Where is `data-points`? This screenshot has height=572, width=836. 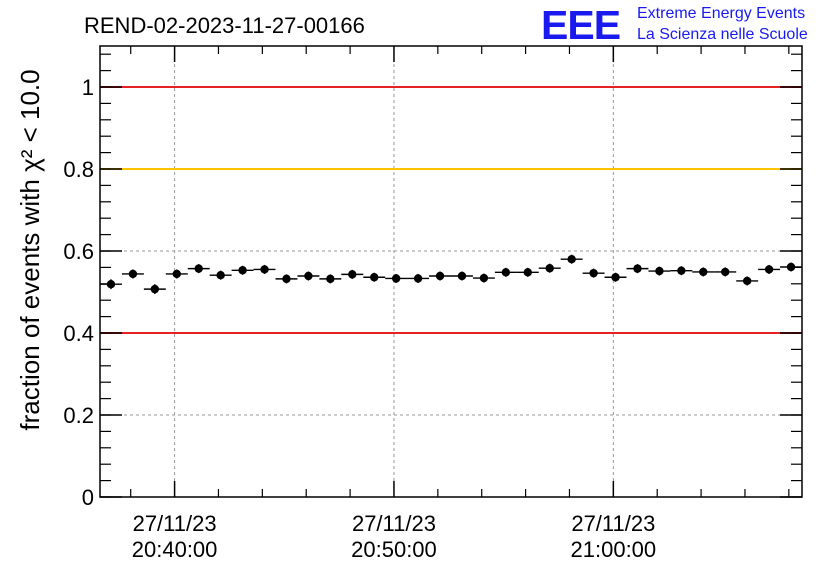 data-points is located at coordinates (451, 274).